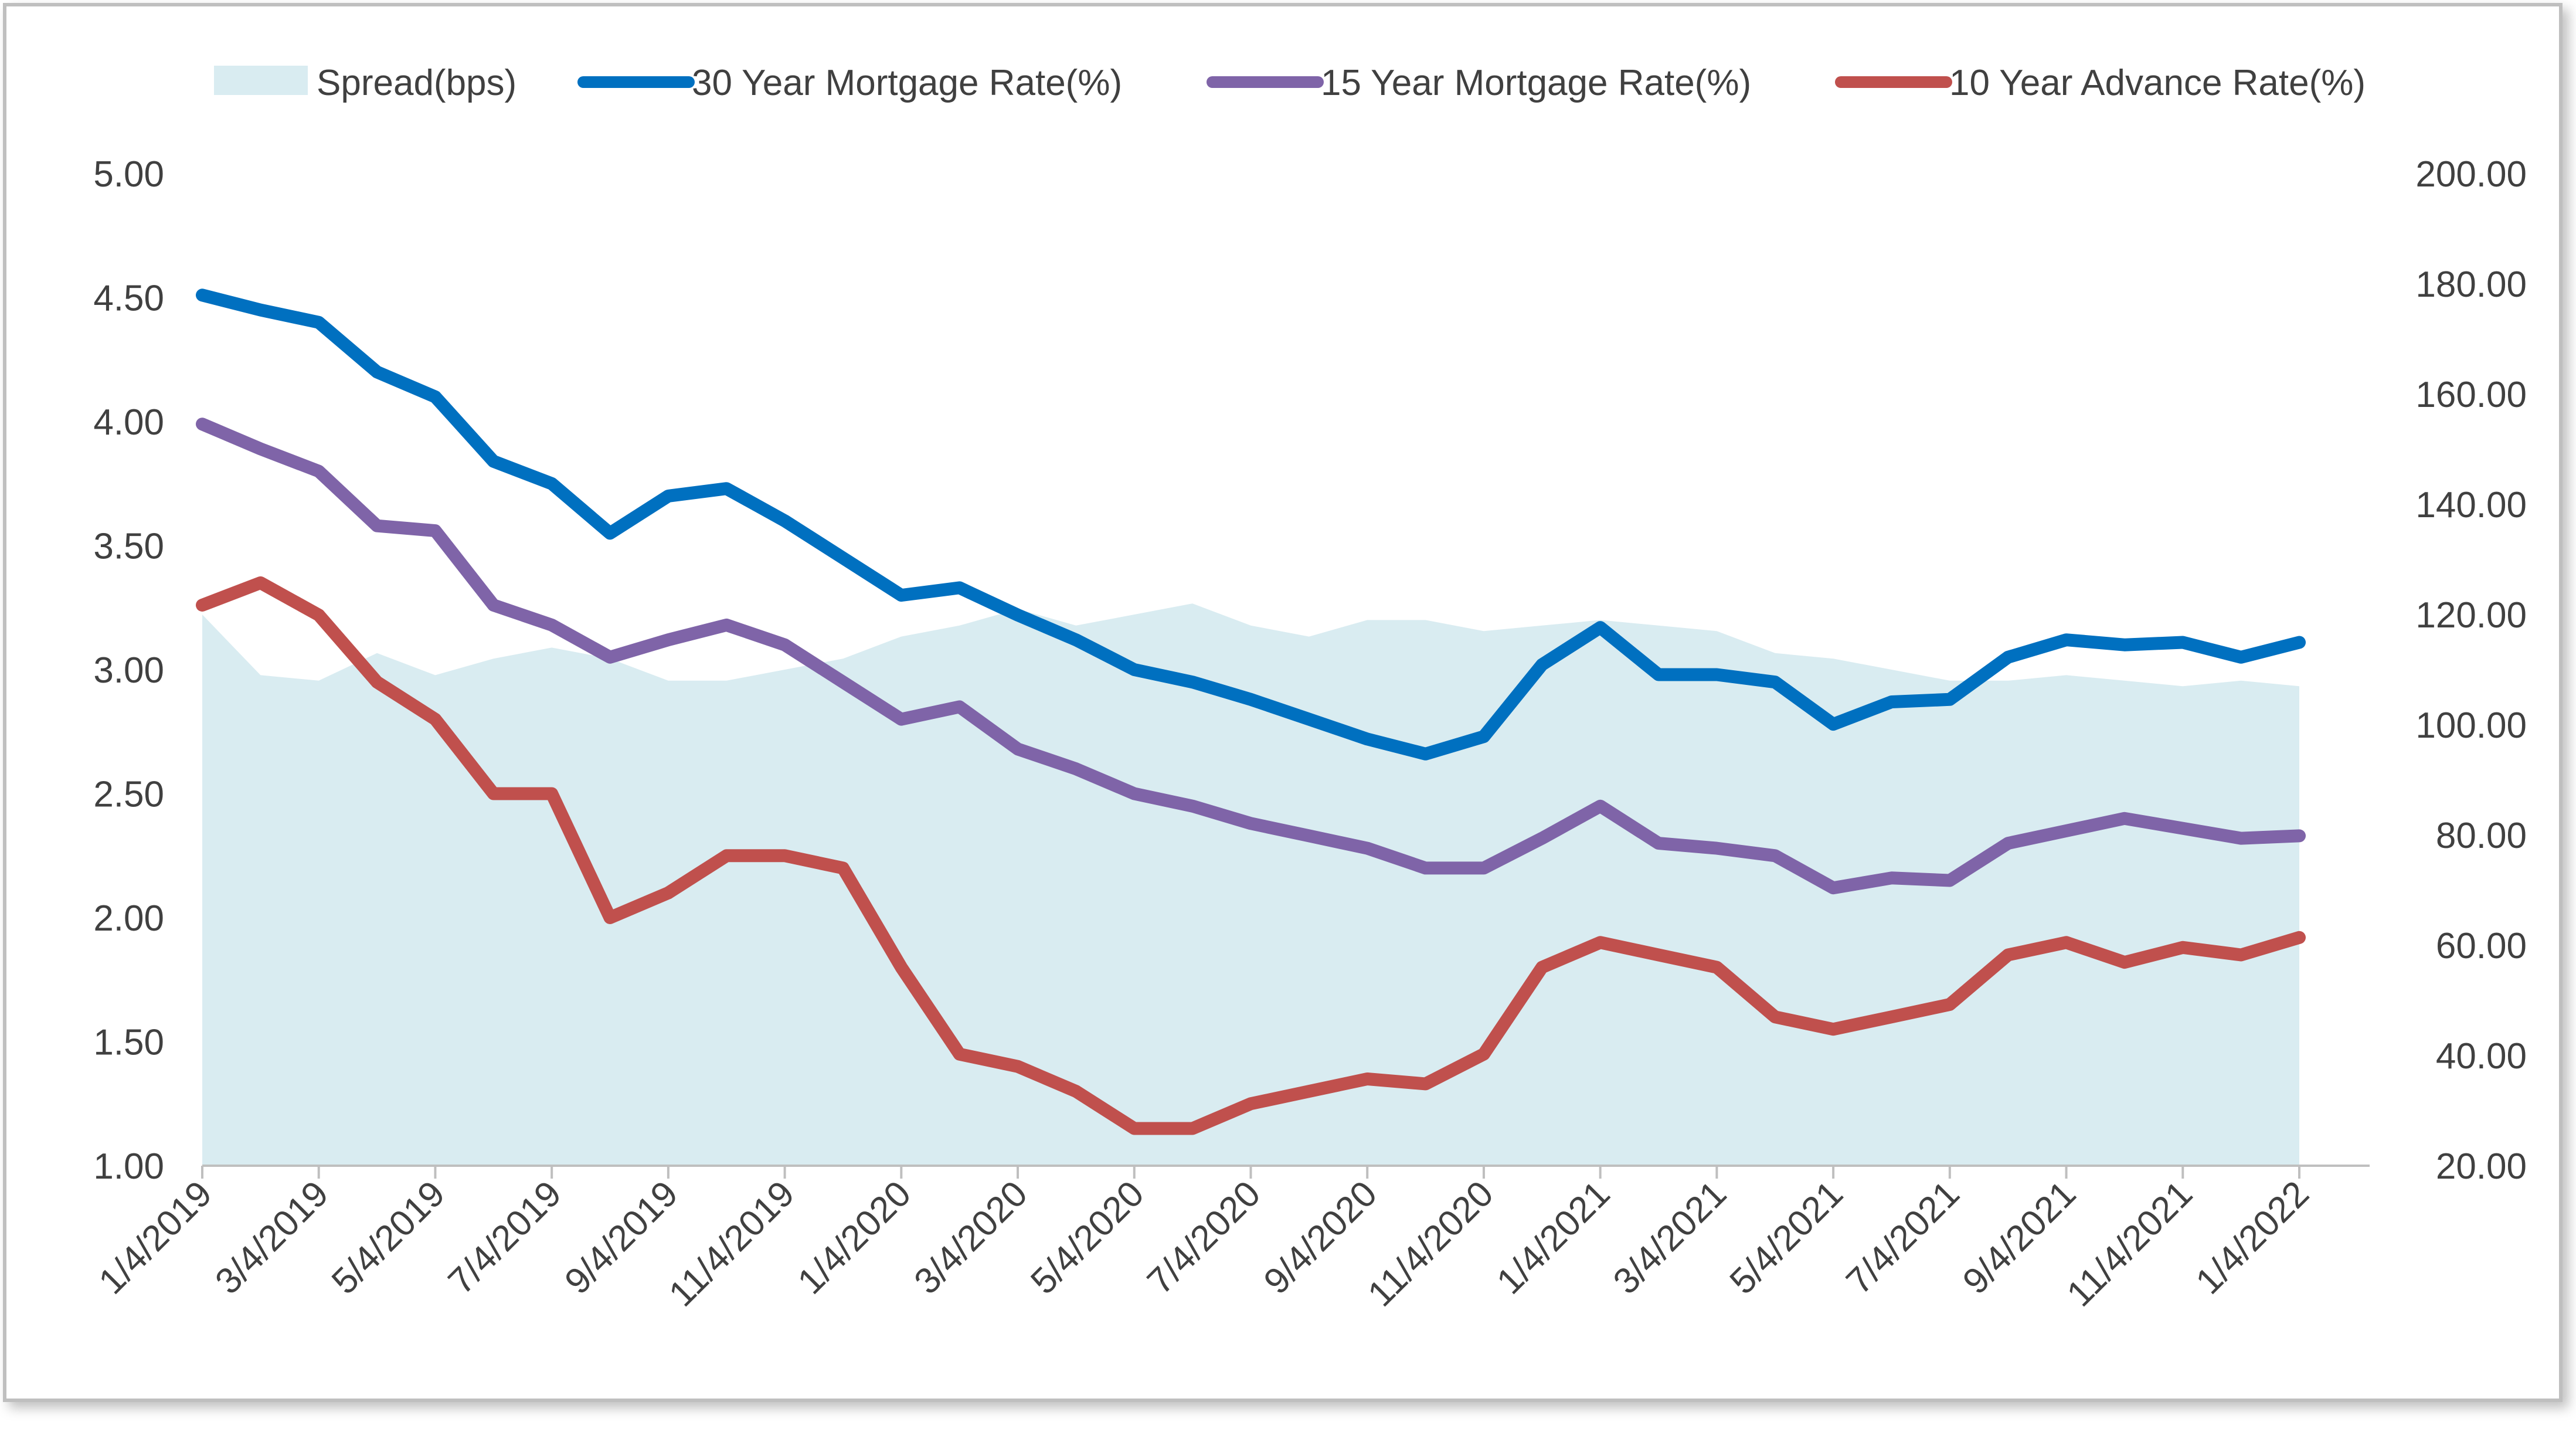  What do you see at coordinates (2157, 83) in the screenshot?
I see `legend-advance-10yr-label: 10 Year Advance Rate(%)` at bounding box center [2157, 83].